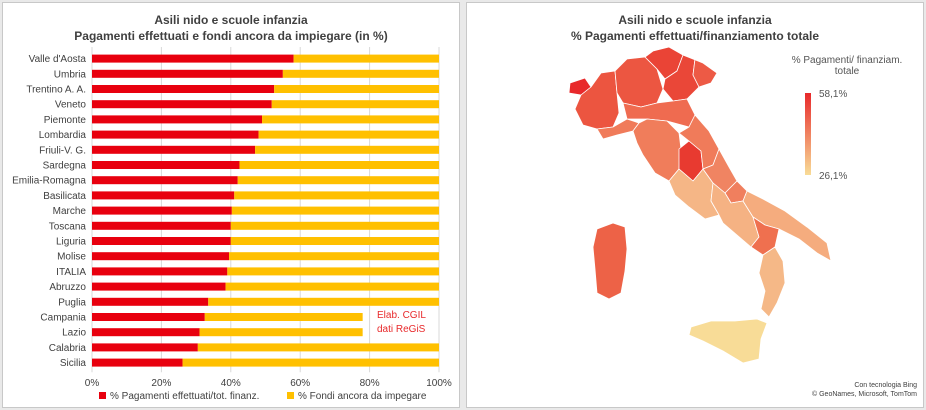 Image resolution: width=926 pixels, height=410 pixels. What do you see at coordinates (63, 135) in the screenshot?
I see `category-label: Lombardia` at bounding box center [63, 135].